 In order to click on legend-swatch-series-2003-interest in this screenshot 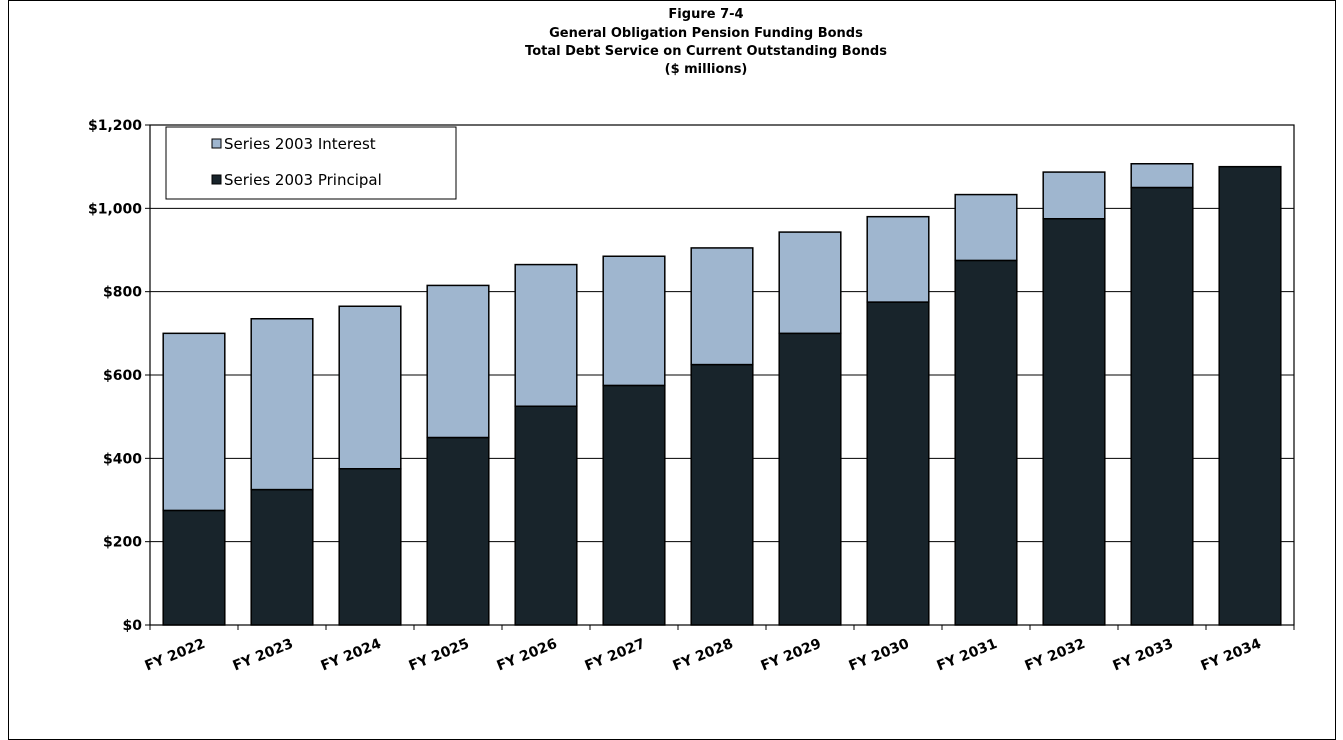, I will do `click(216, 143)`.